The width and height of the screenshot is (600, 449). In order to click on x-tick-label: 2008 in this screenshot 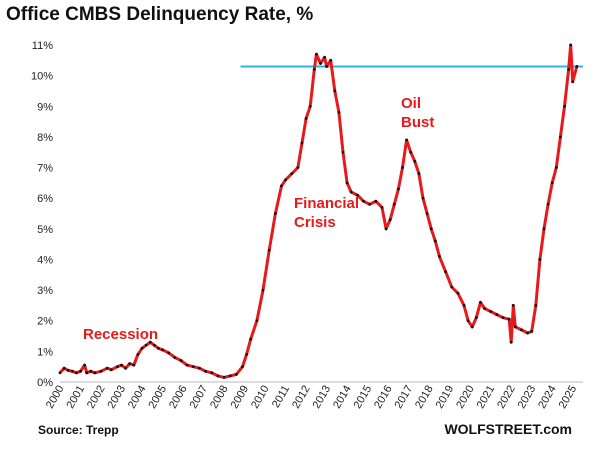, I will do `click(219, 397)`.